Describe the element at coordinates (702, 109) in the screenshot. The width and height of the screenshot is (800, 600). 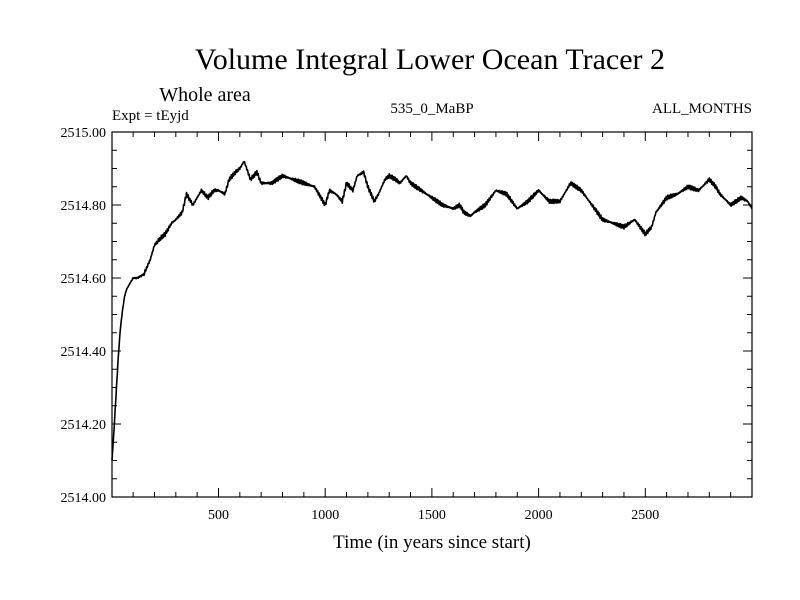
I see `right-label: ALL_MONTHS` at that location.